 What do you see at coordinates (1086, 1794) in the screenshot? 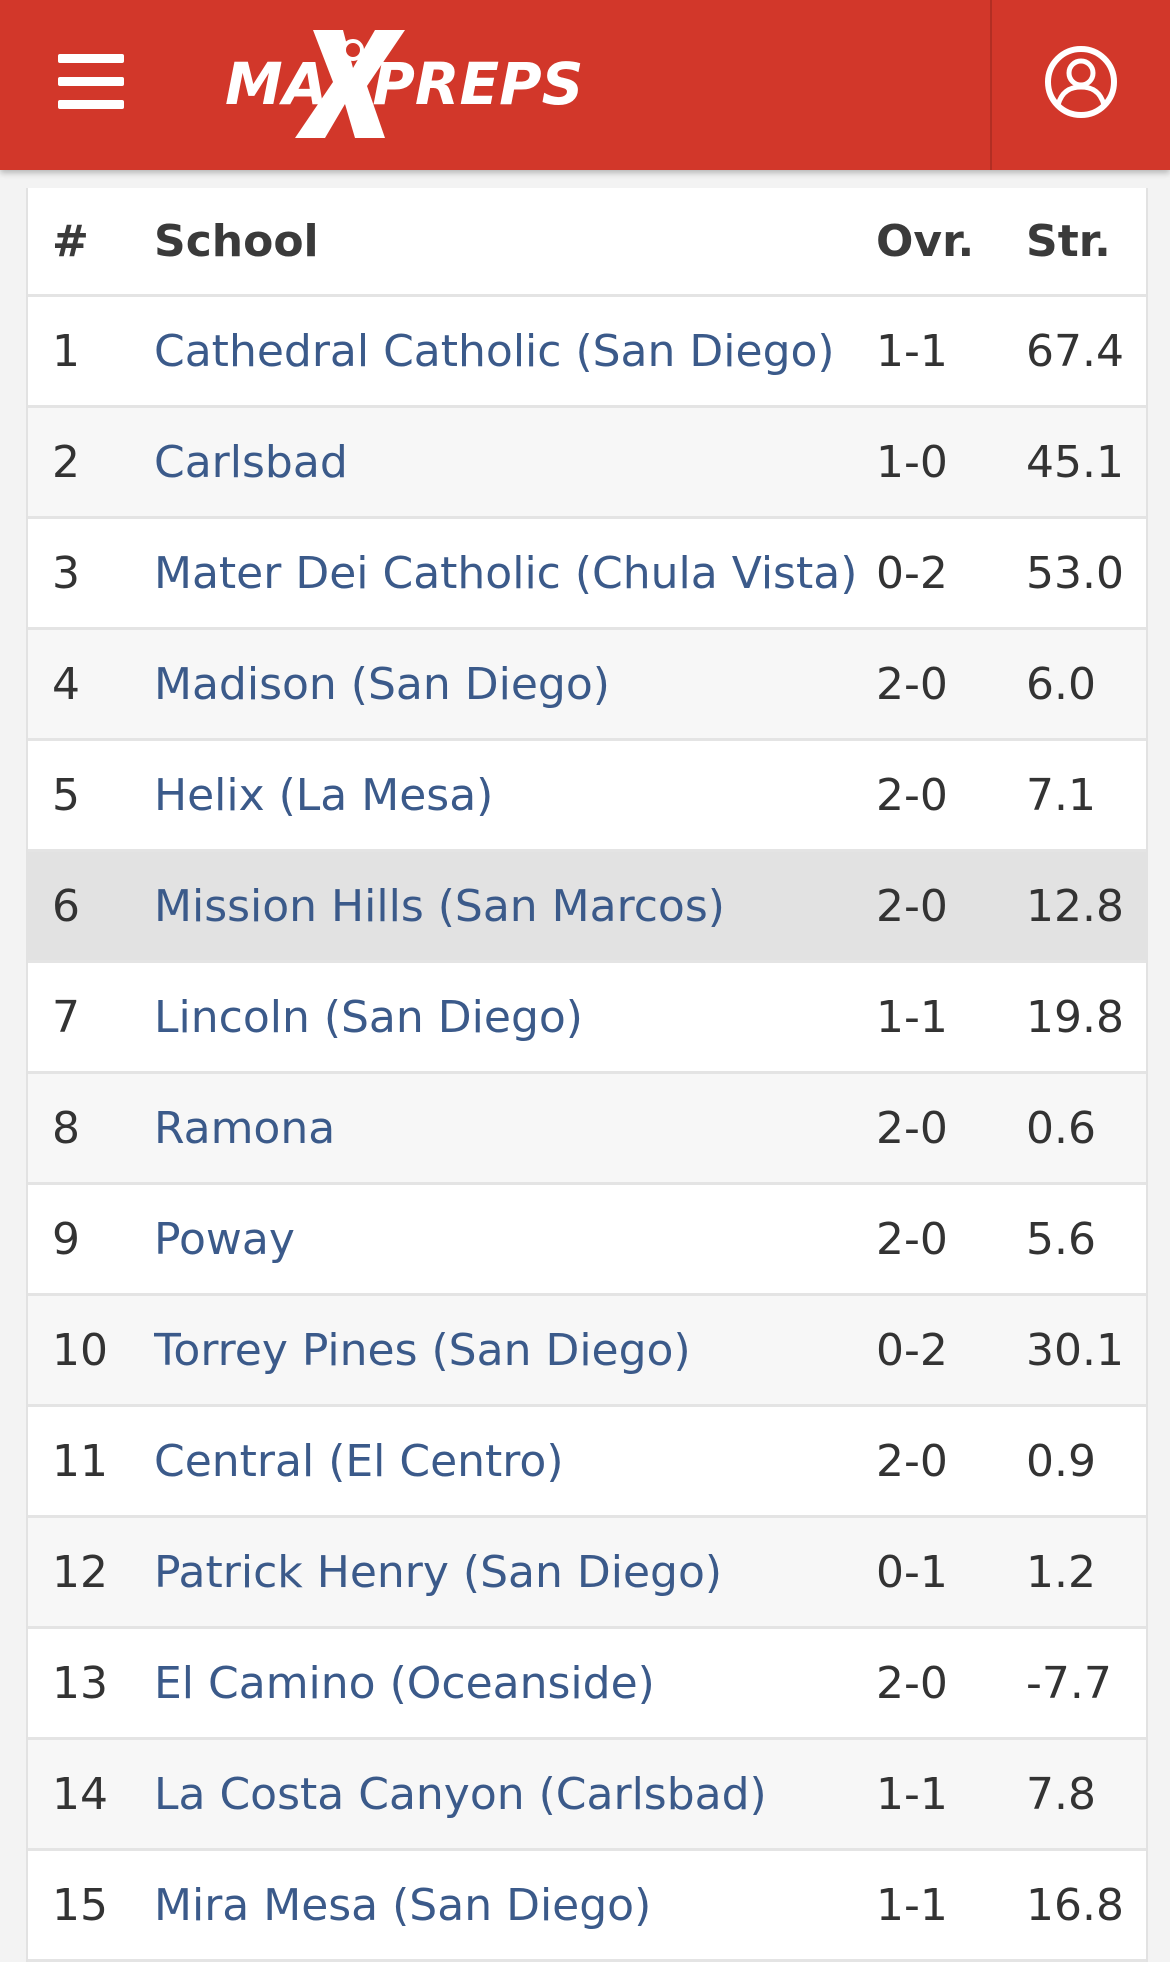
I see `strength-cell: 7.8` at bounding box center [1086, 1794].